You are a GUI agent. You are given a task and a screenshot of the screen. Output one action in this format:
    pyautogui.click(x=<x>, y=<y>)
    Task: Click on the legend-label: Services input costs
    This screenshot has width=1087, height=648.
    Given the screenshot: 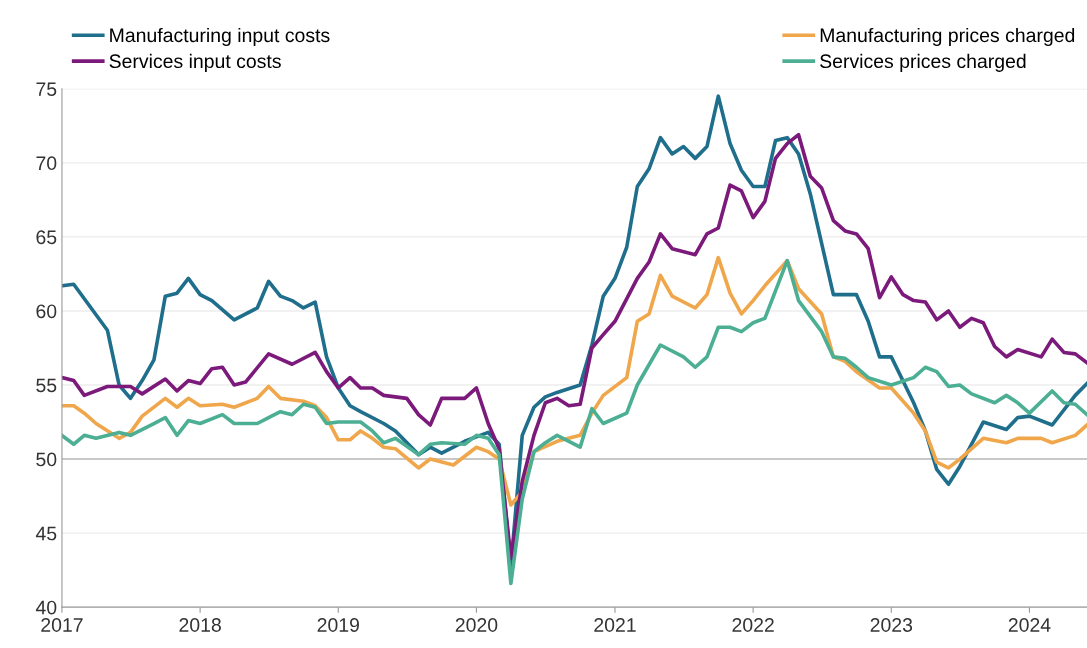 What is the action you would take?
    pyautogui.click(x=195, y=62)
    